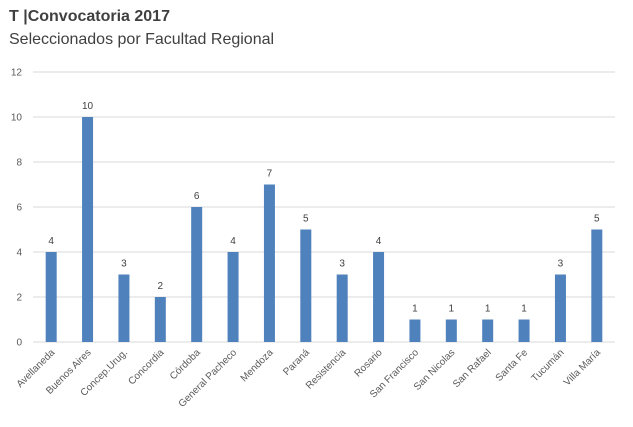 This screenshot has height=427, width=633. I want to click on y-tick-label: 4, so click(19, 253).